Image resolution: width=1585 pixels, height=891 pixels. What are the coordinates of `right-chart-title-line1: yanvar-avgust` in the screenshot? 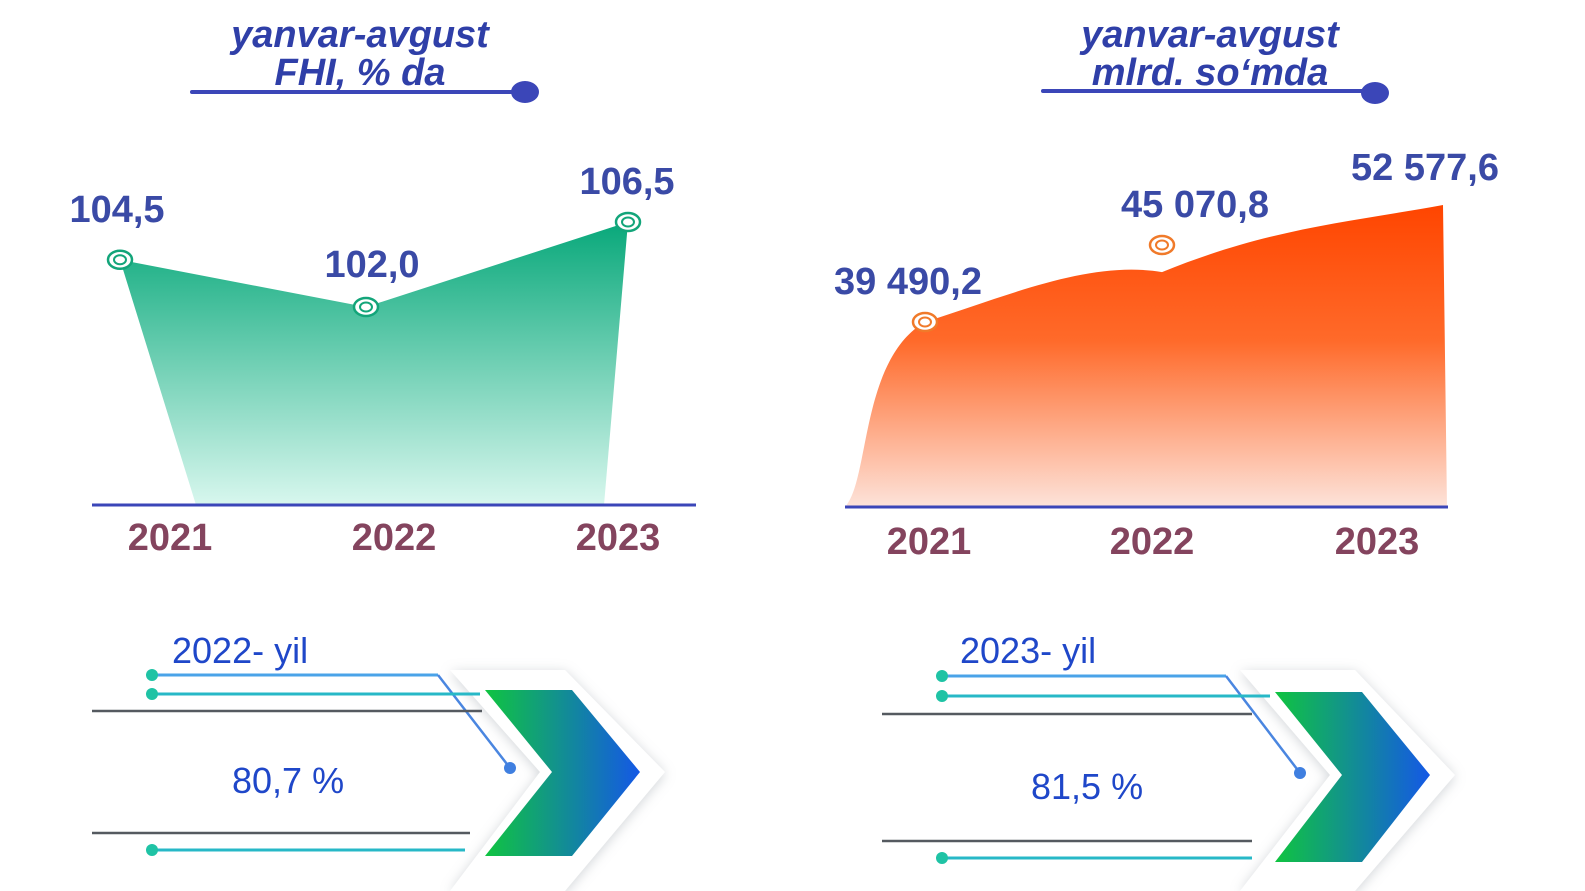 It's located at (1210, 35).